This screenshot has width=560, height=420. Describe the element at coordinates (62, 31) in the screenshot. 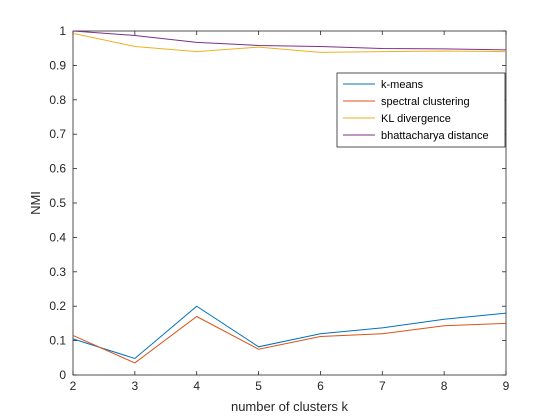

I see `y-tick-label: 1` at that location.